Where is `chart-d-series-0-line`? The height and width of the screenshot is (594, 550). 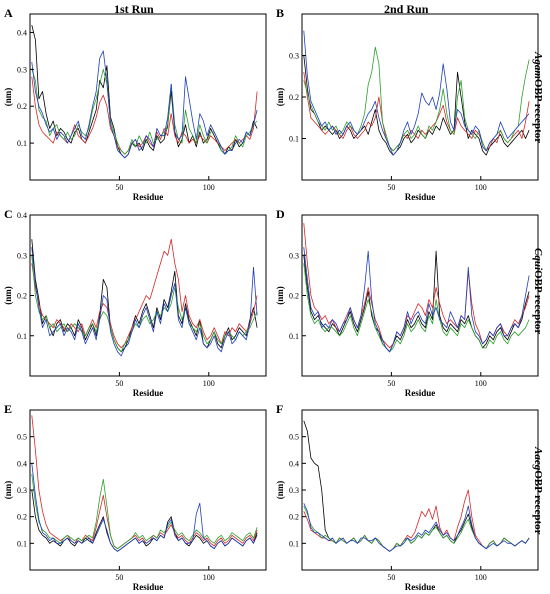 chart-d-series-0-line is located at coordinates (416, 301).